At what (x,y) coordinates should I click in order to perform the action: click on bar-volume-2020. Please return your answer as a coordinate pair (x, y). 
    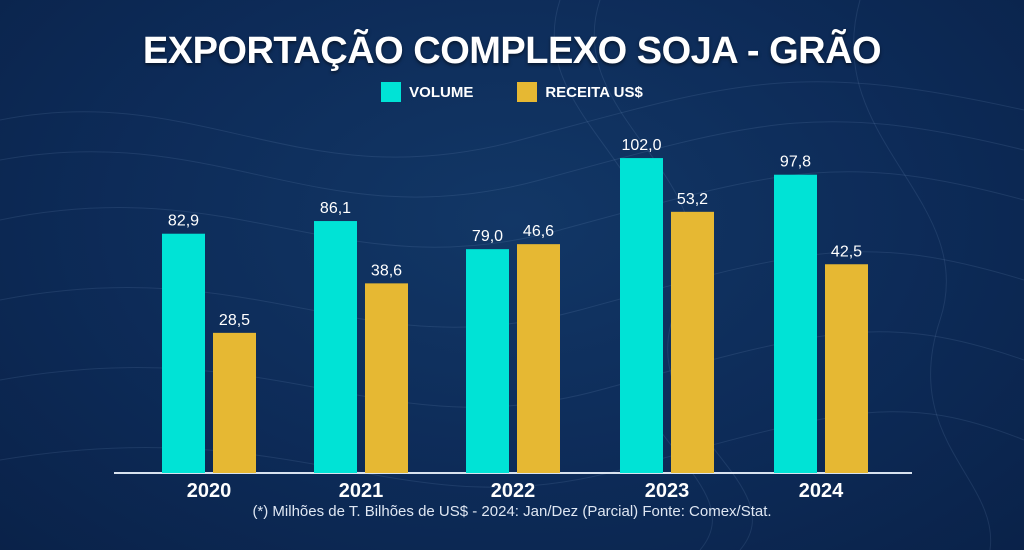
    Looking at the image, I should click on (183, 353).